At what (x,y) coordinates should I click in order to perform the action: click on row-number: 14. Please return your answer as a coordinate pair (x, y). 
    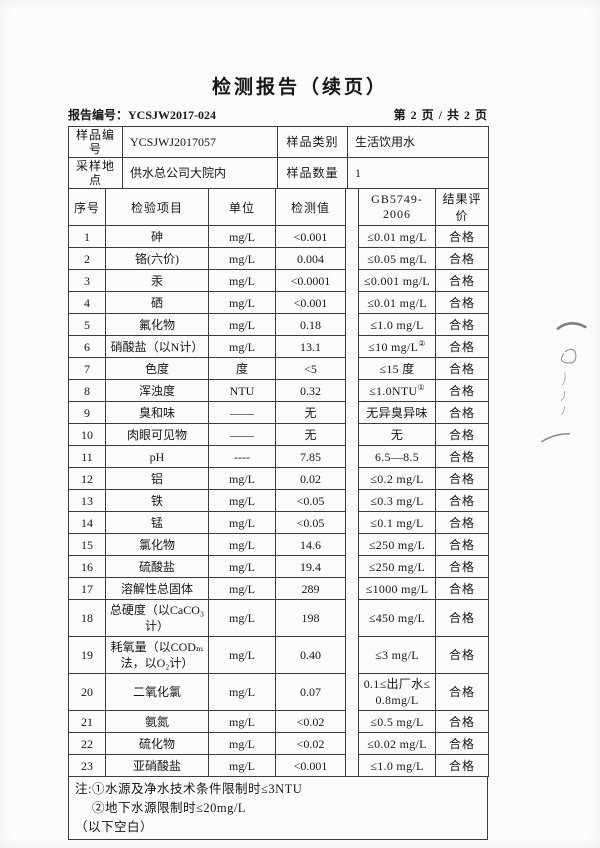
    Looking at the image, I should click on (87, 522).